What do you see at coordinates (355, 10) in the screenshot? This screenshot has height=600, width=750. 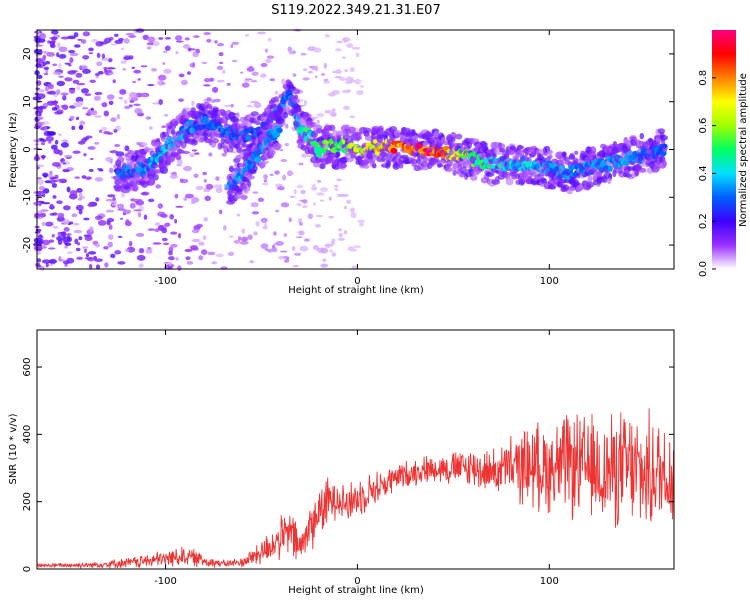 I see `figure-title: S119.2022.349.21.31.E07` at bounding box center [355, 10].